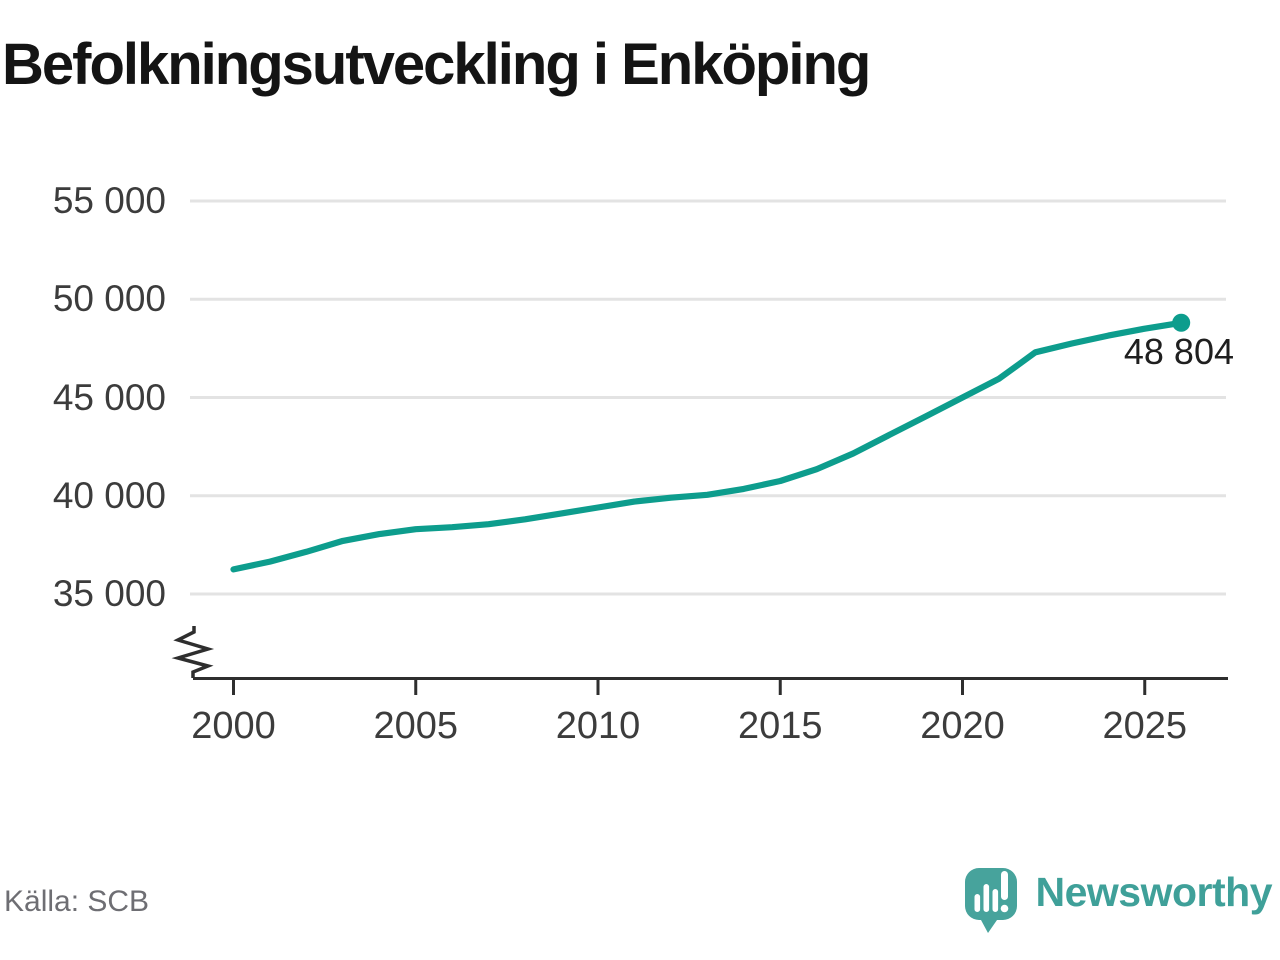 This screenshot has height=960, width=1280. I want to click on source-label: Källa: SCB, so click(77, 901).